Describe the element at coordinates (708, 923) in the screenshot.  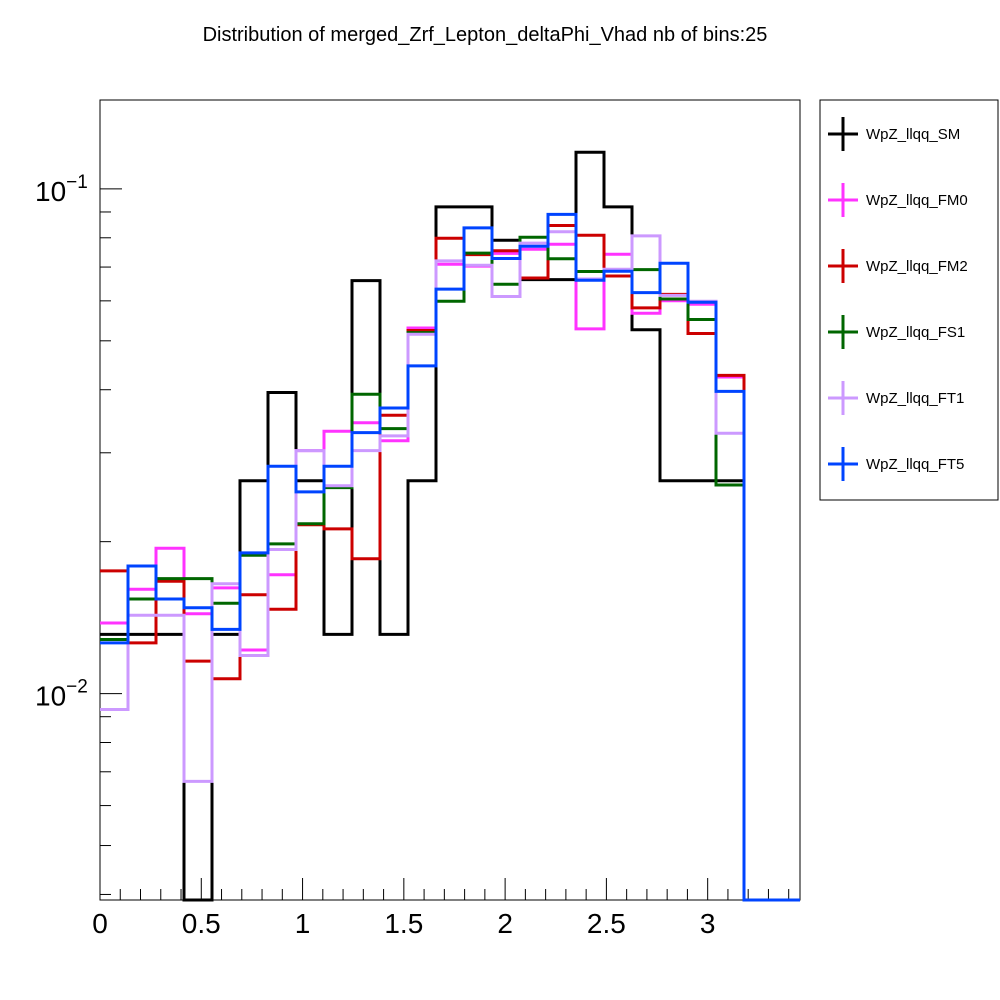
I see `x-tick-label: 3` at that location.